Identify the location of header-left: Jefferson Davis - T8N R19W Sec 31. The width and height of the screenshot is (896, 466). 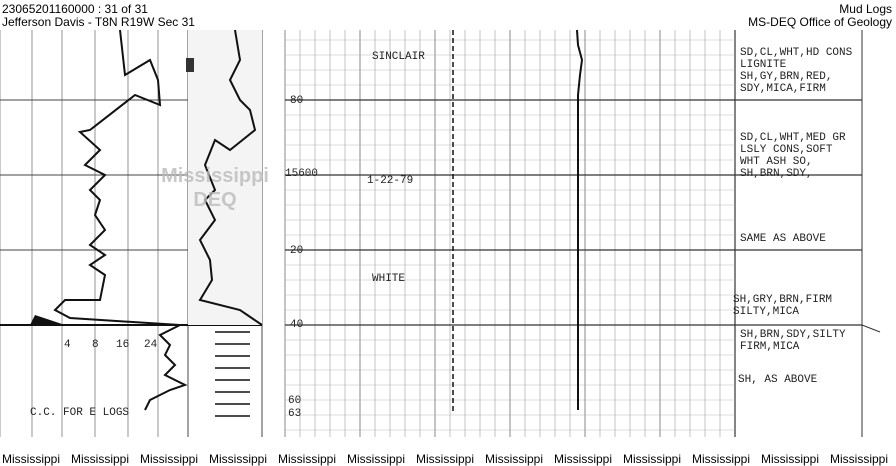
(98, 22).